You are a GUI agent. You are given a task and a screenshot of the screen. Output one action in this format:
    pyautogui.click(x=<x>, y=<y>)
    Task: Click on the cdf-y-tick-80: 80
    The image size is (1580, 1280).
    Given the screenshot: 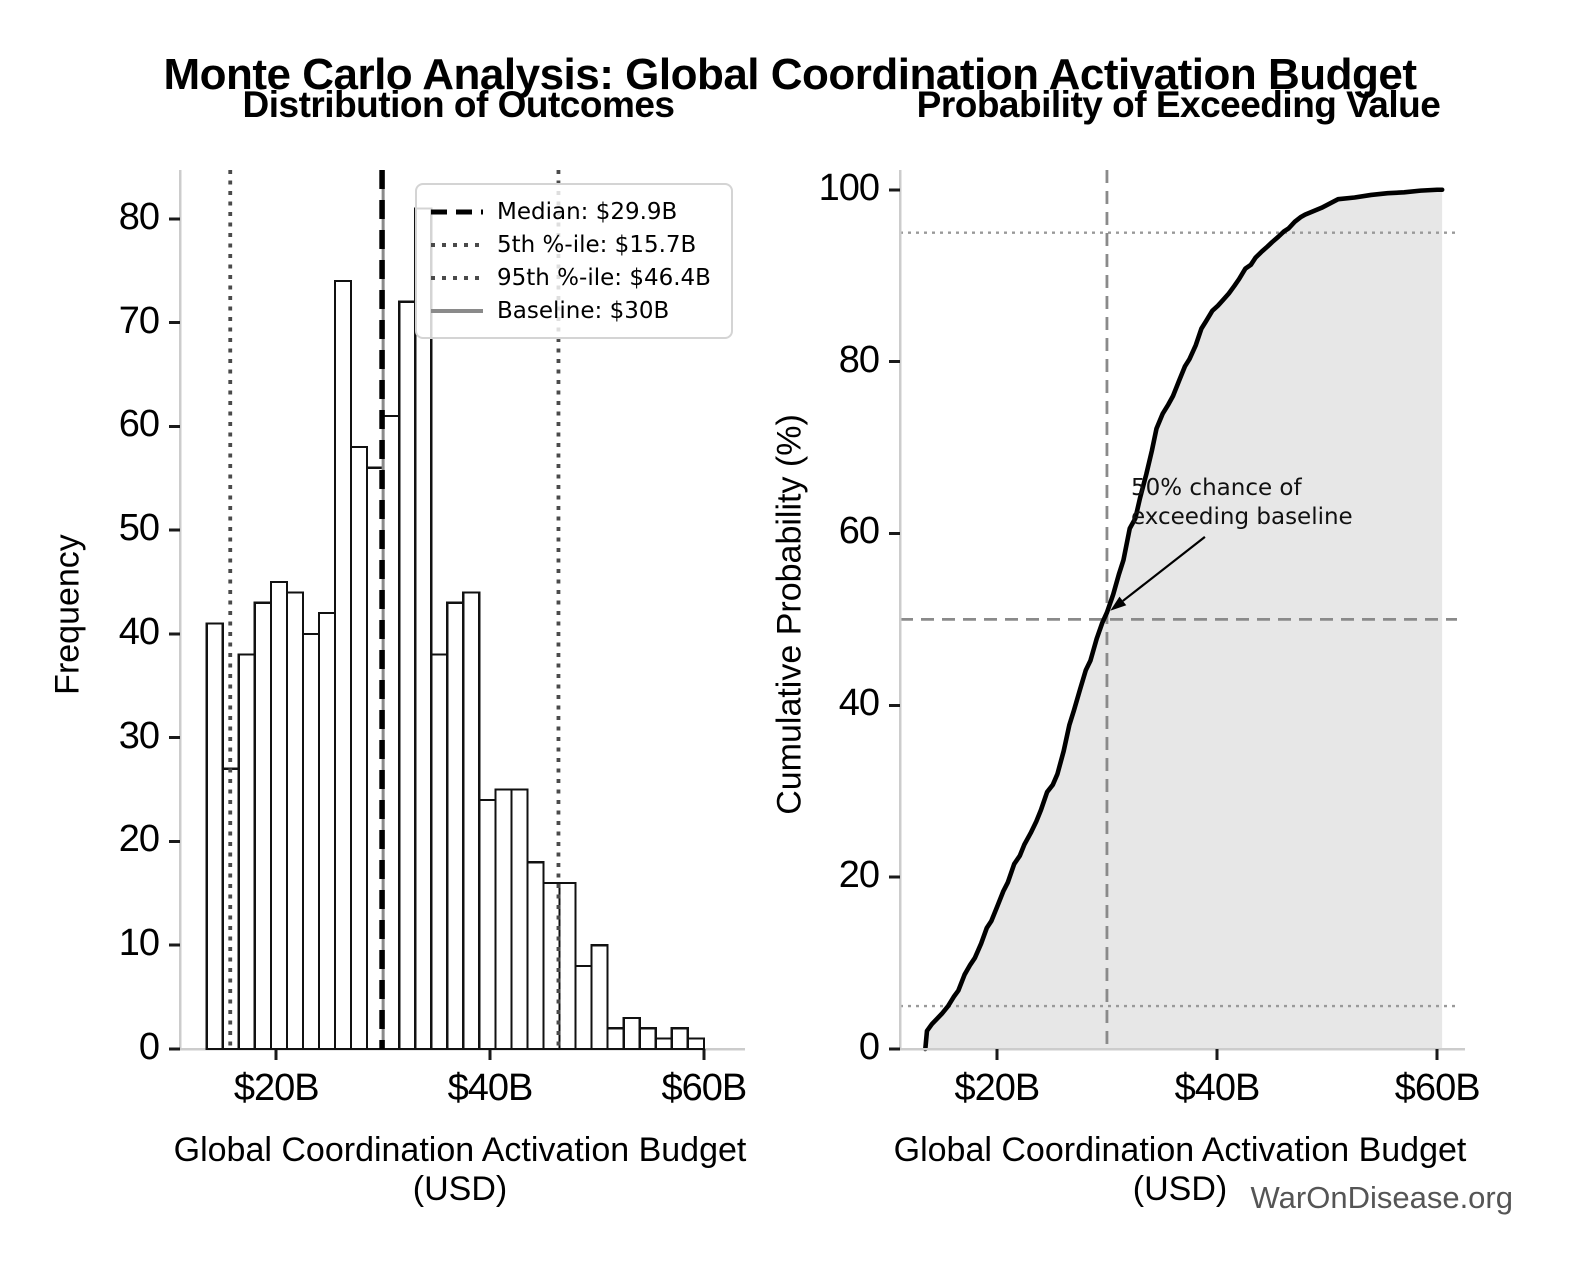 What is the action you would take?
    pyautogui.click(x=859, y=359)
    